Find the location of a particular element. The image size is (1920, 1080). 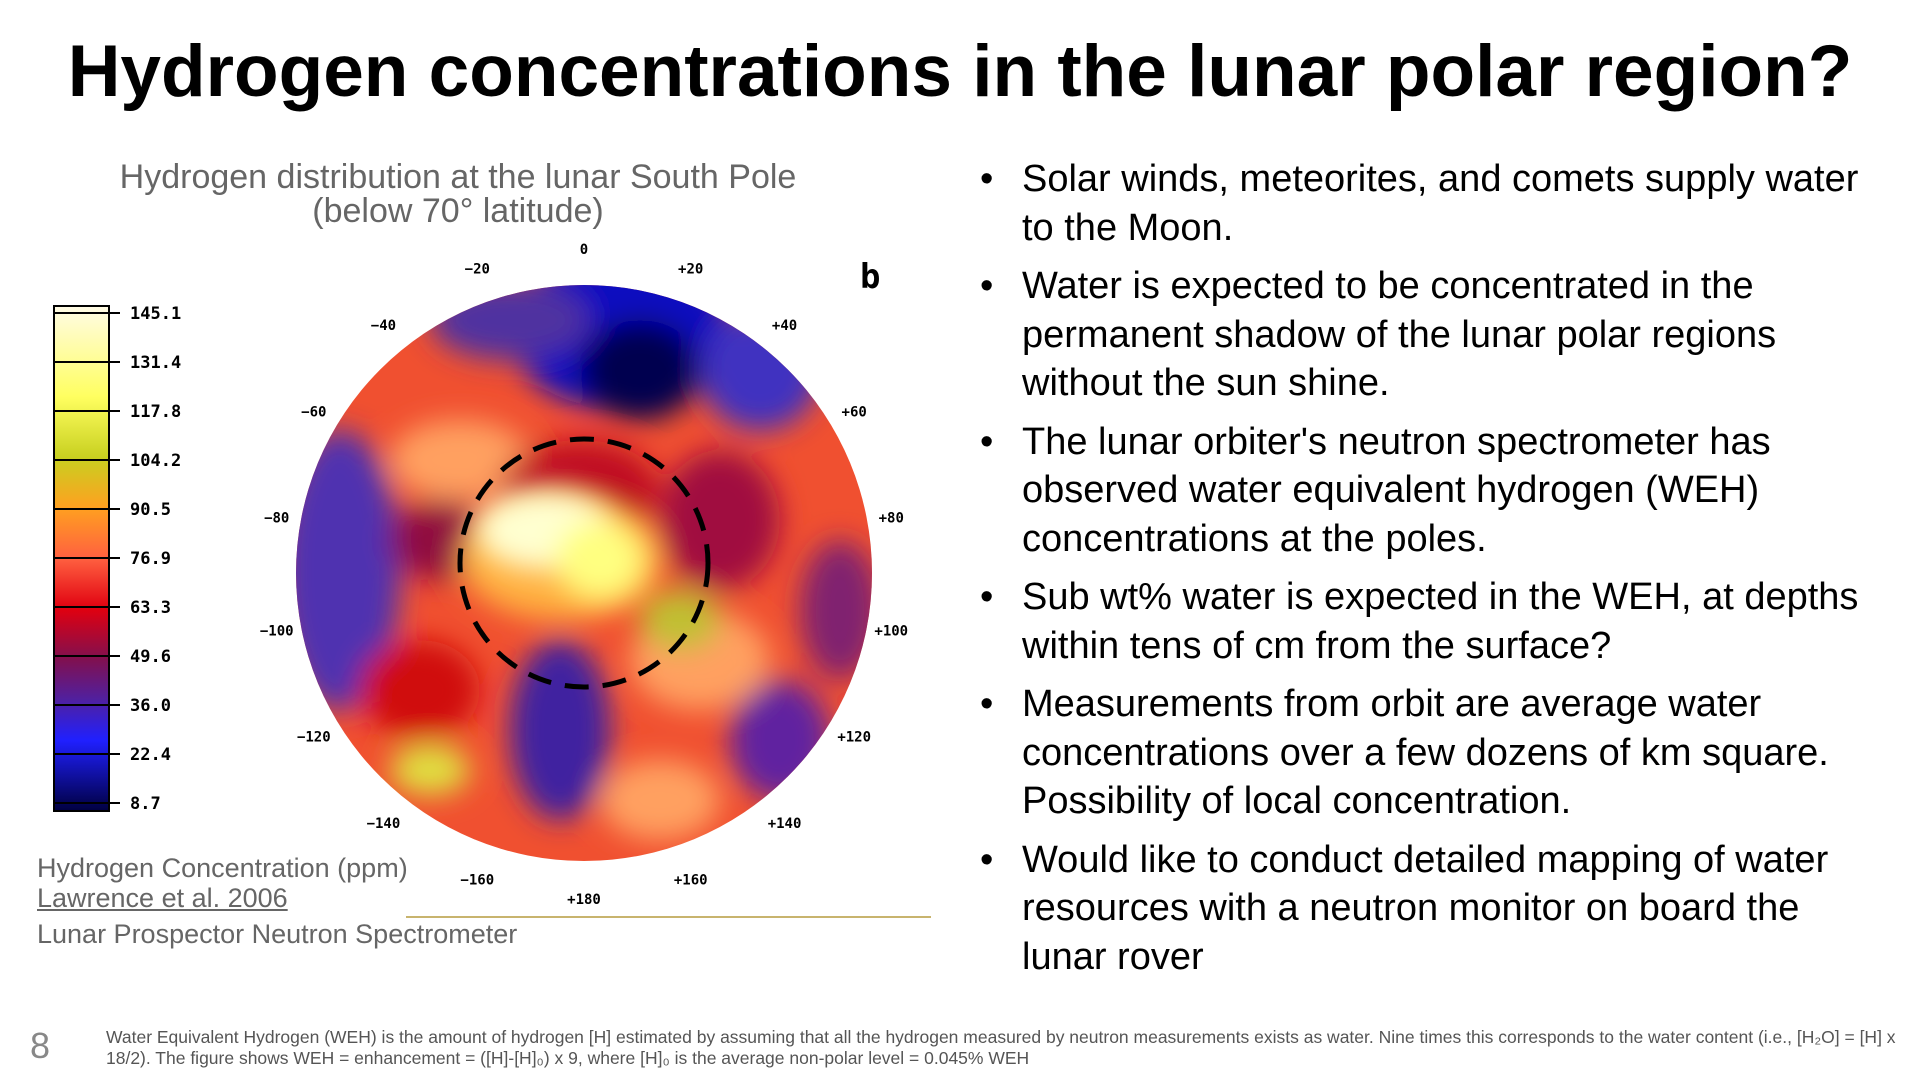

panel-label: b is located at coordinates (870, 277).